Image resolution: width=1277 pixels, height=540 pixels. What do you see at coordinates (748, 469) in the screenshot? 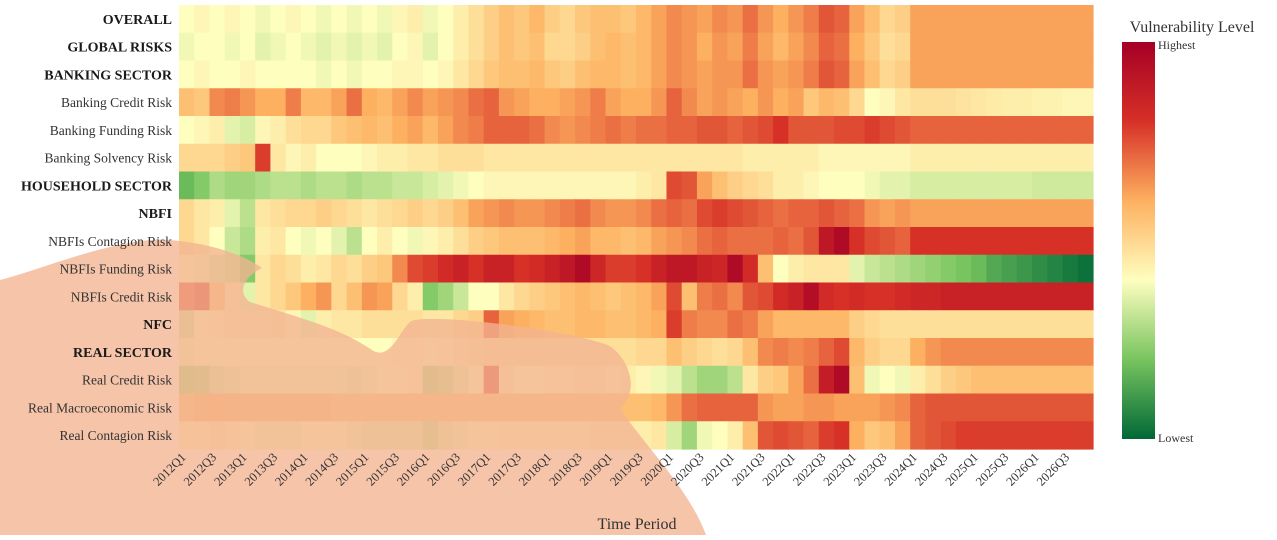
I see `x-tick-label: 2021Q3` at bounding box center [748, 469].